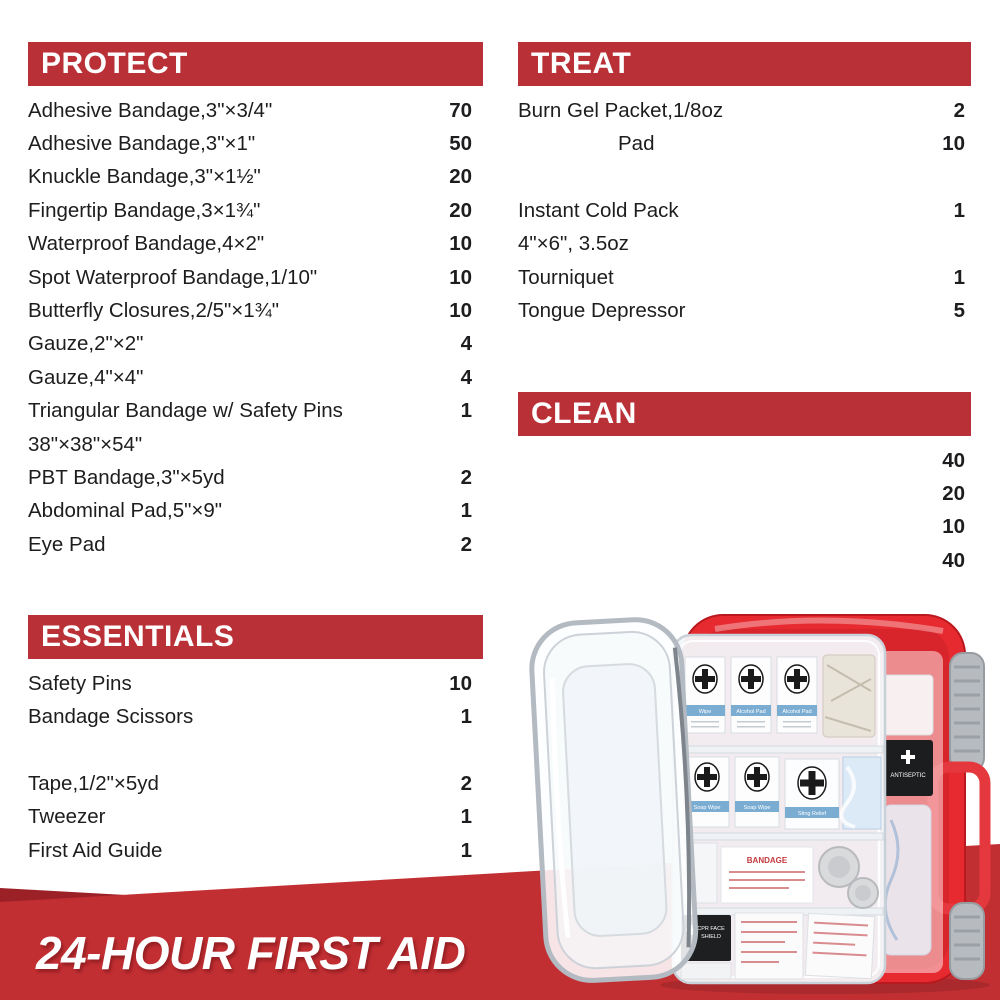  What do you see at coordinates (114, 63) in the screenshot?
I see `section-title: PROTECT` at bounding box center [114, 63].